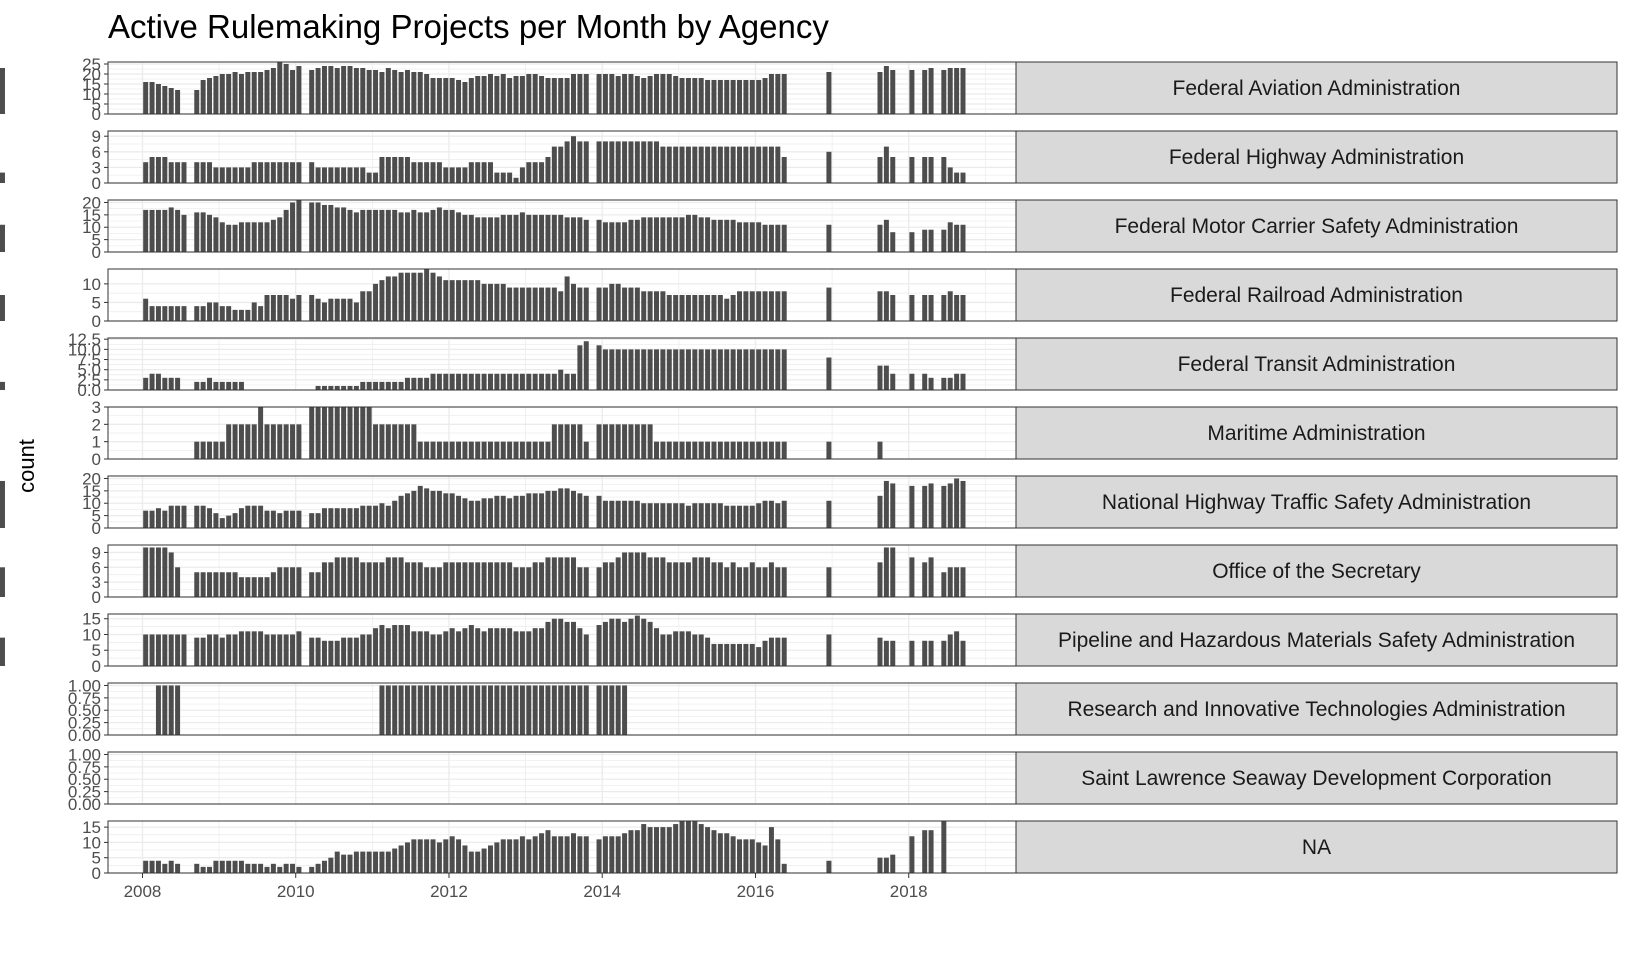 This screenshot has height=960, width=1632. What do you see at coordinates (449, 891) in the screenshot?
I see `x-tick-label: 2012` at bounding box center [449, 891].